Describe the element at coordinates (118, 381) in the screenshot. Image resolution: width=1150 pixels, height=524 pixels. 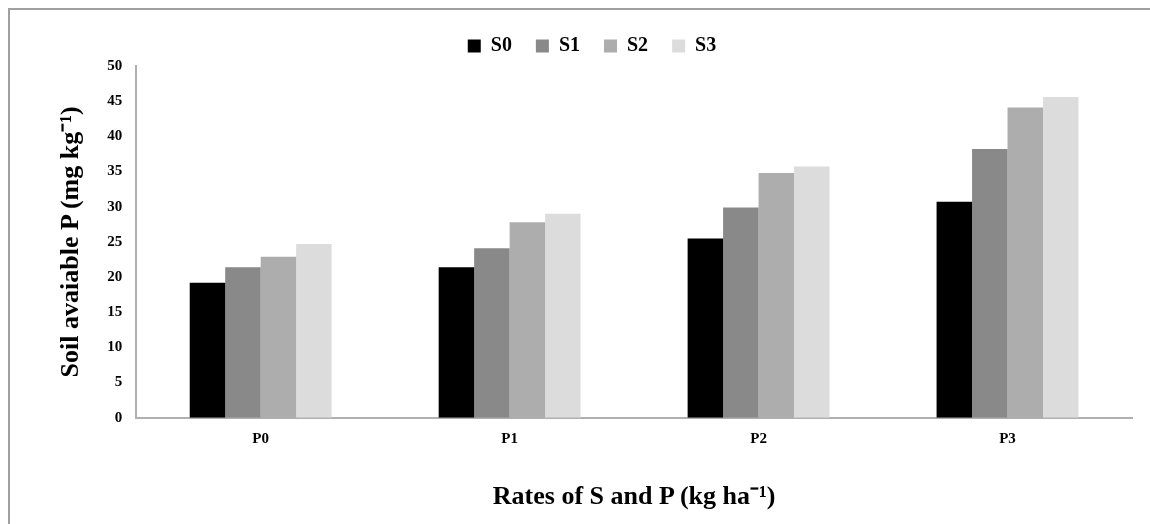
I see `y-tick-label: 5` at that location.